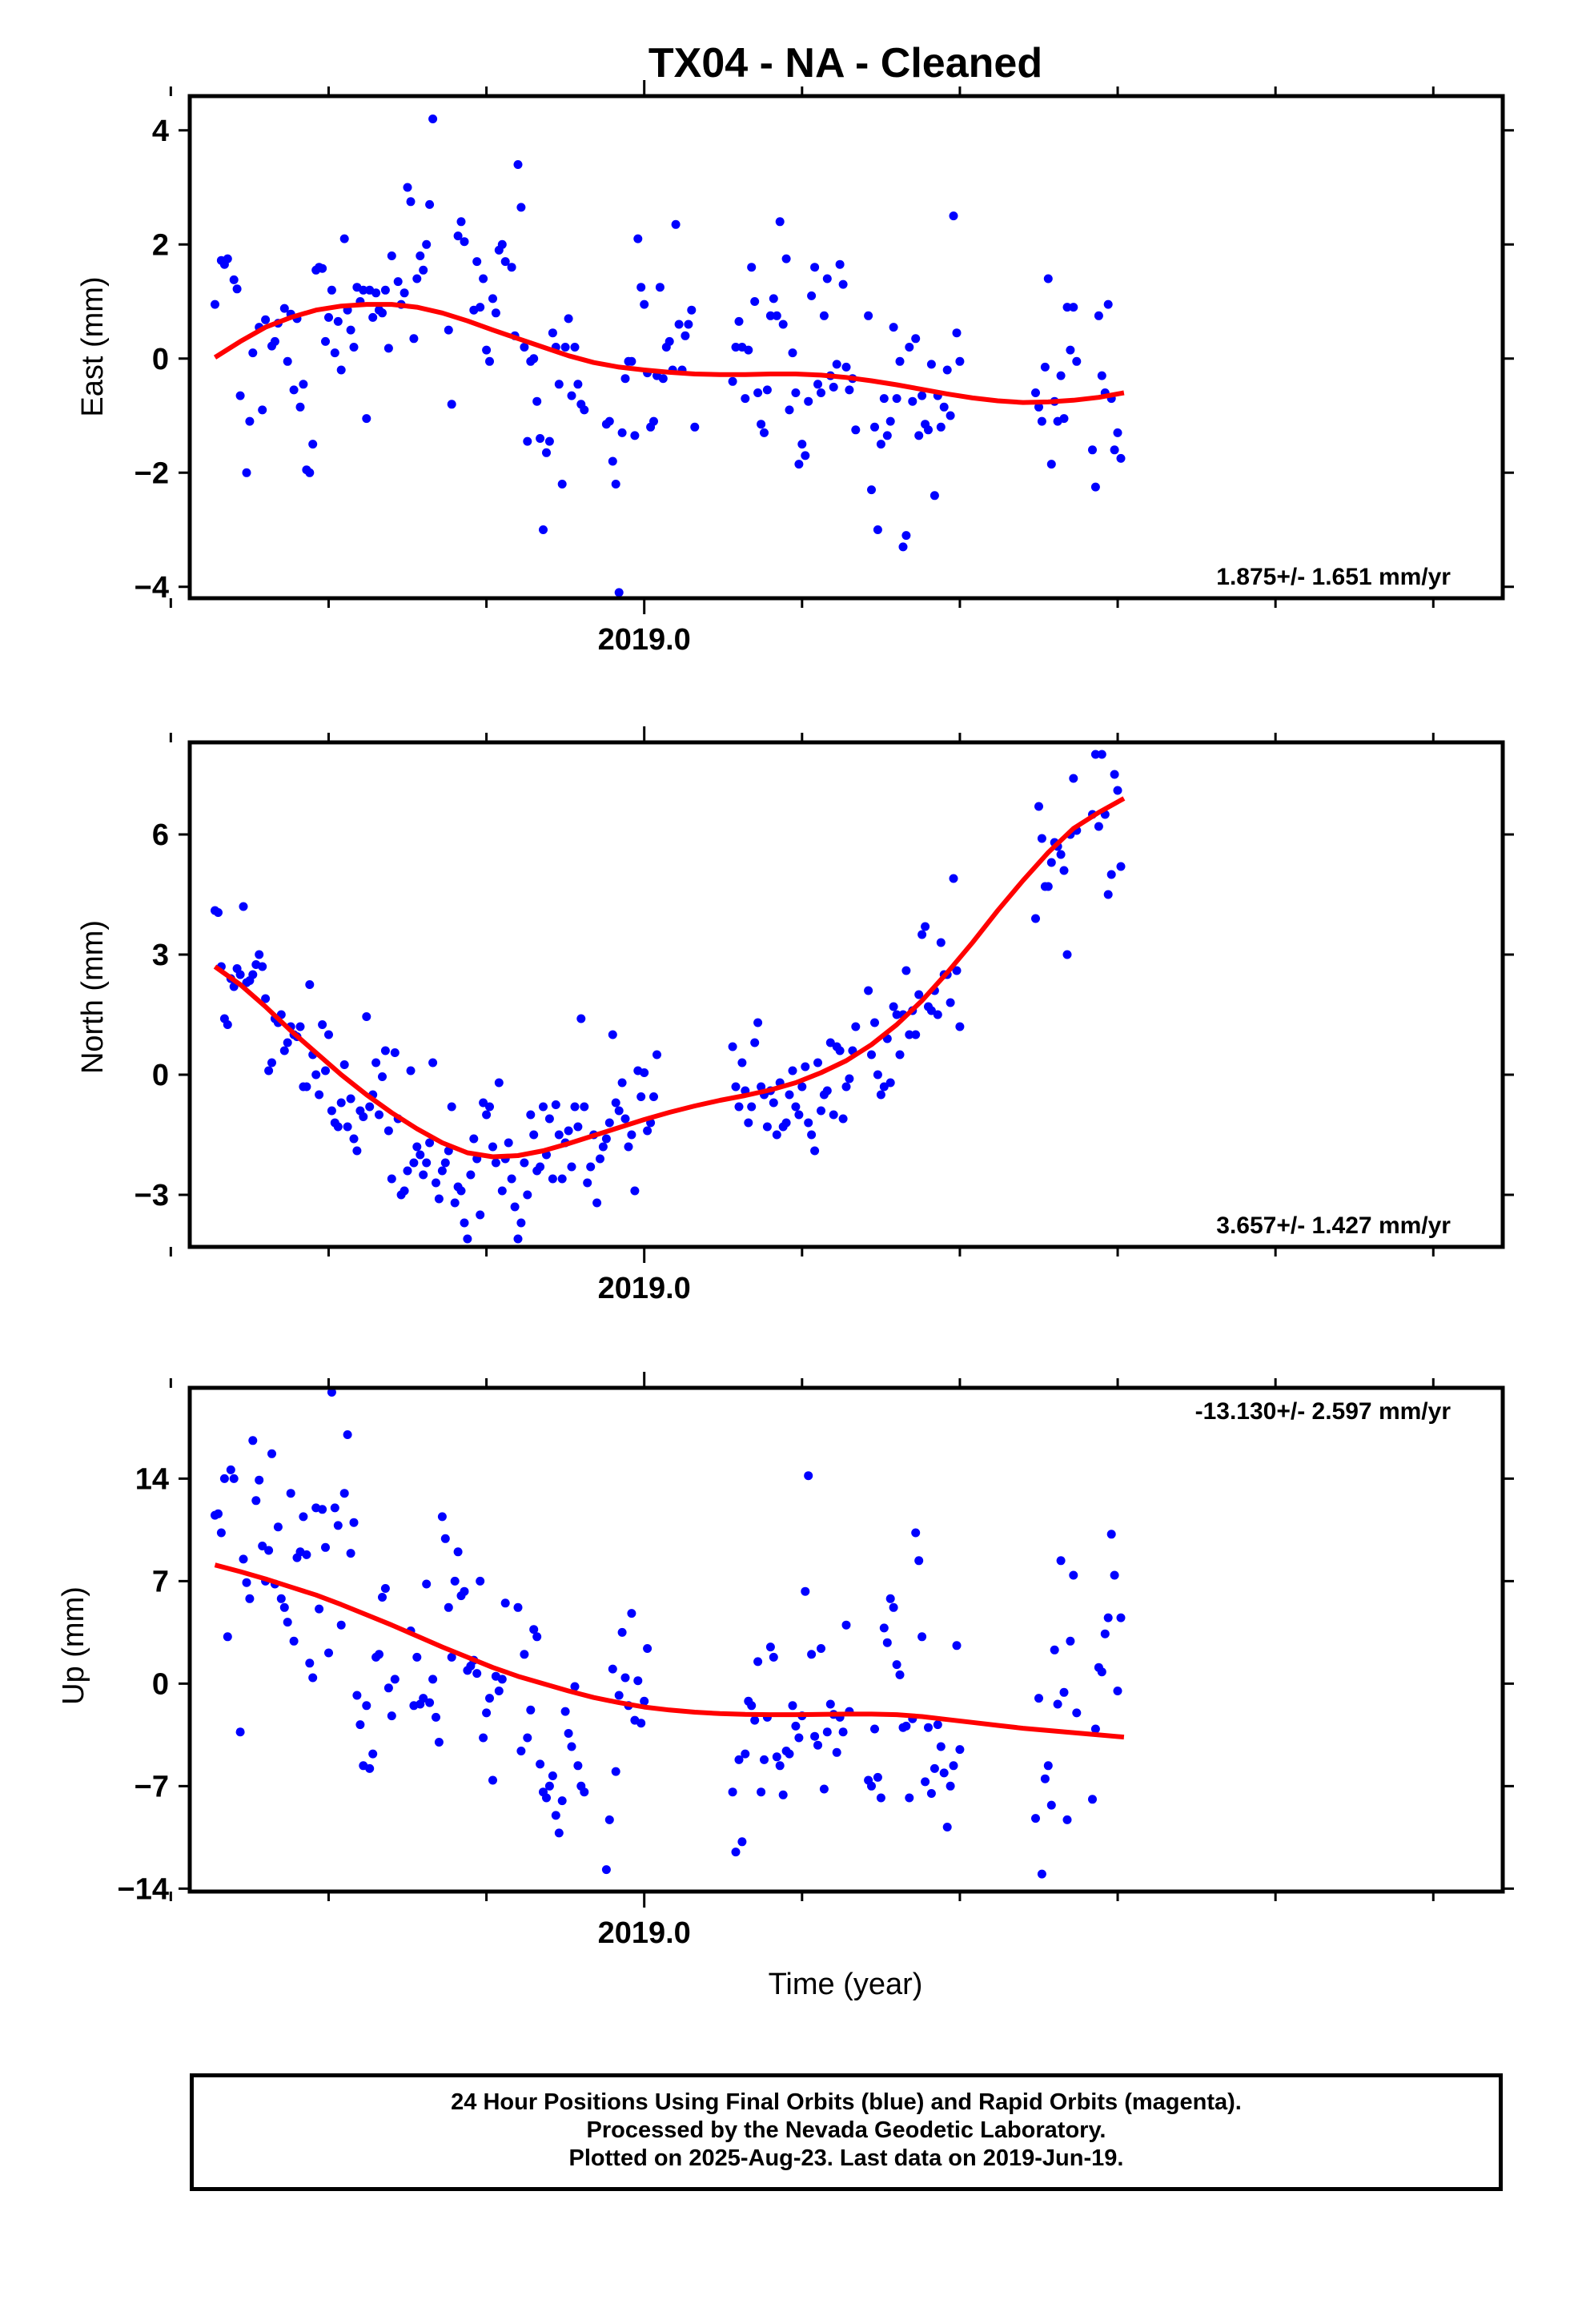 This screenshot has width=1582, height=2324. Describe the element at coordinates (644, 1288) in the screenshot. I see `north-x-tick-label: 2019.0` at that location.